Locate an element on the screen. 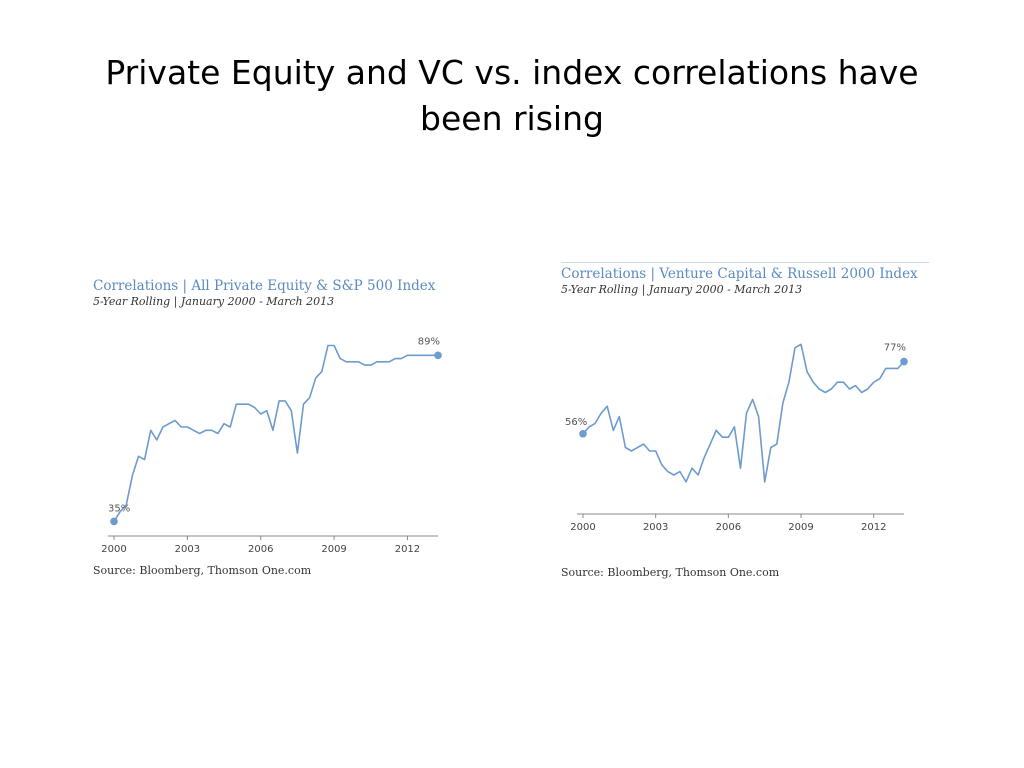 The image size is (1024, 768). chart-plot: 2000 2003 2006 2009 2012 56% 77% is located at coordinates (736, 438).